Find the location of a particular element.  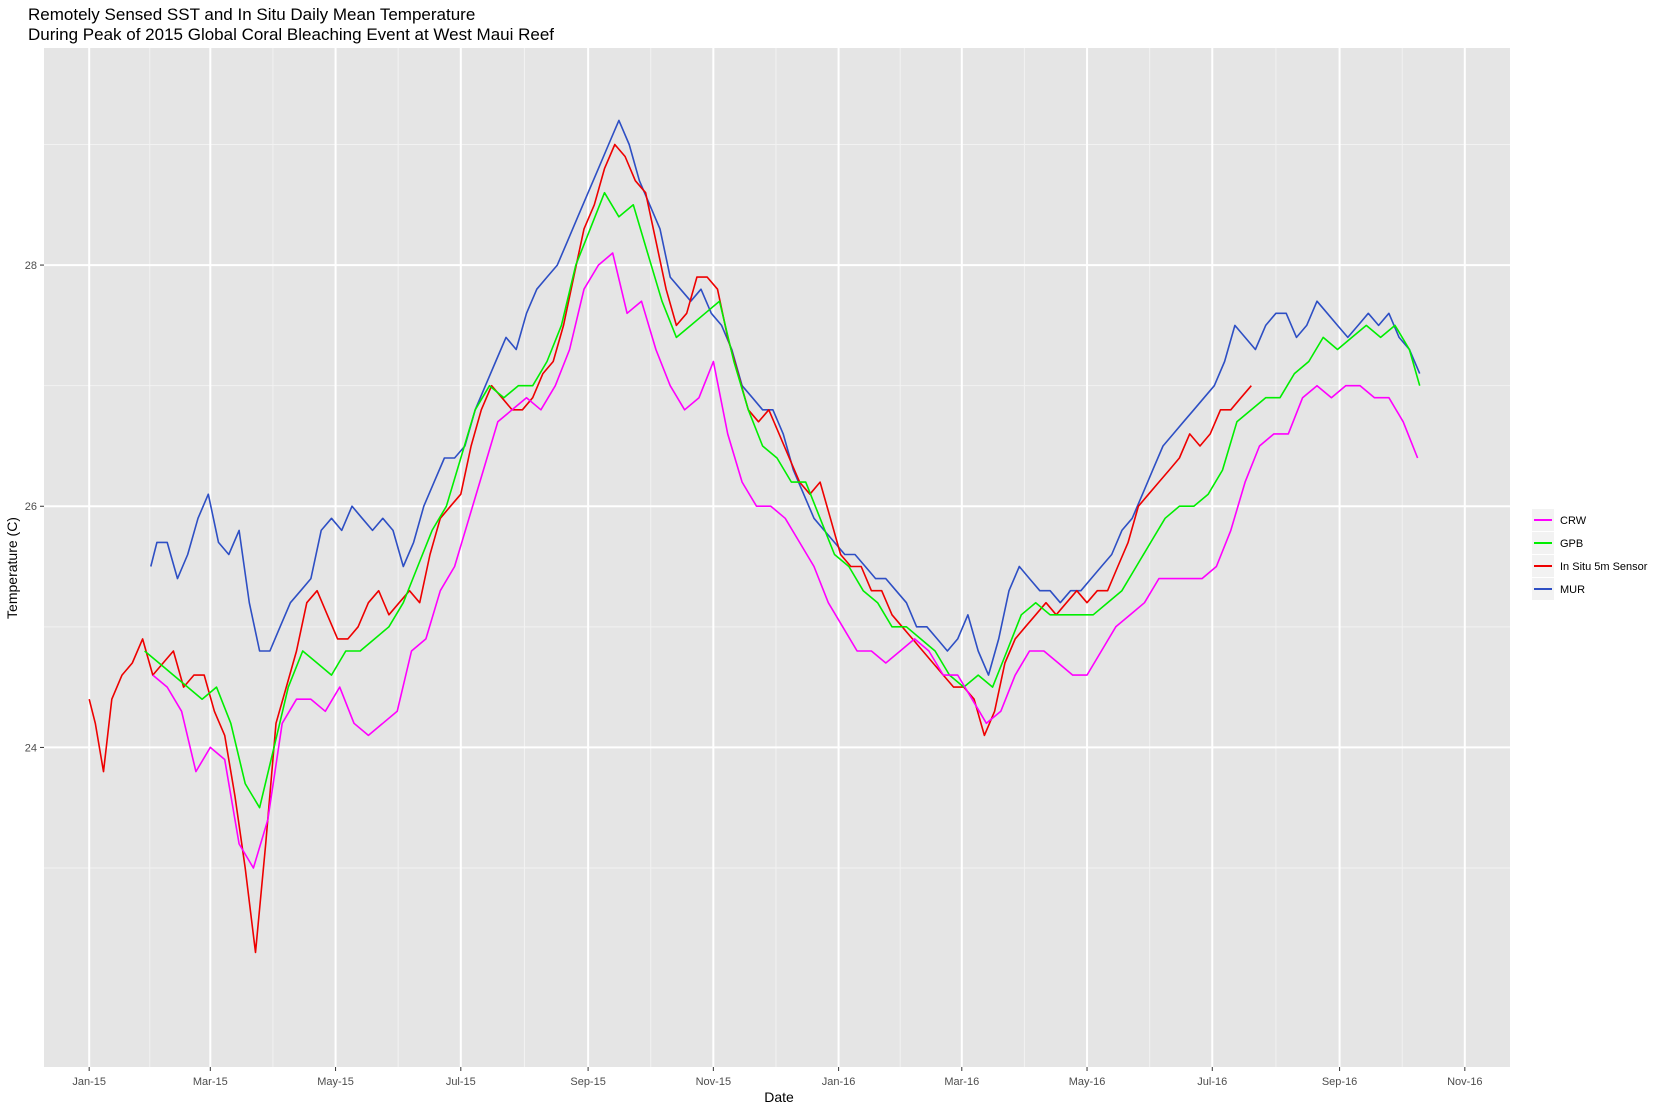

x-tick-label: Jan-15 is located at coordinates (89, 1082).